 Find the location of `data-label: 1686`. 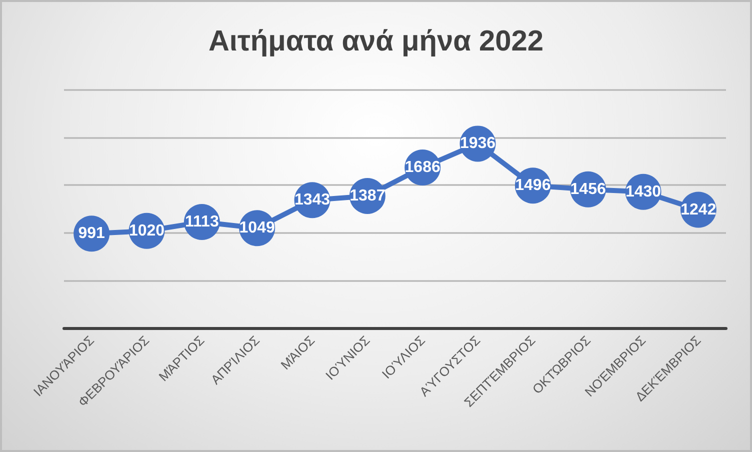

data-label: 1686 is located at coordinates (422, 167).